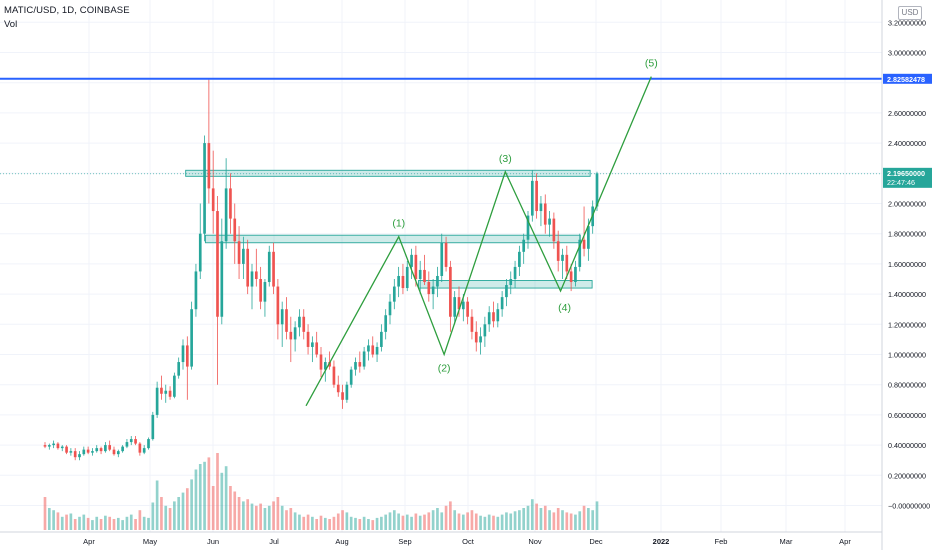 Image resolution: width=932 pixels, height=555 pixels. Describe the element at coordinates (907, 264) in the screenshot. I see `y-tick-label: 1.60000000` at that location.